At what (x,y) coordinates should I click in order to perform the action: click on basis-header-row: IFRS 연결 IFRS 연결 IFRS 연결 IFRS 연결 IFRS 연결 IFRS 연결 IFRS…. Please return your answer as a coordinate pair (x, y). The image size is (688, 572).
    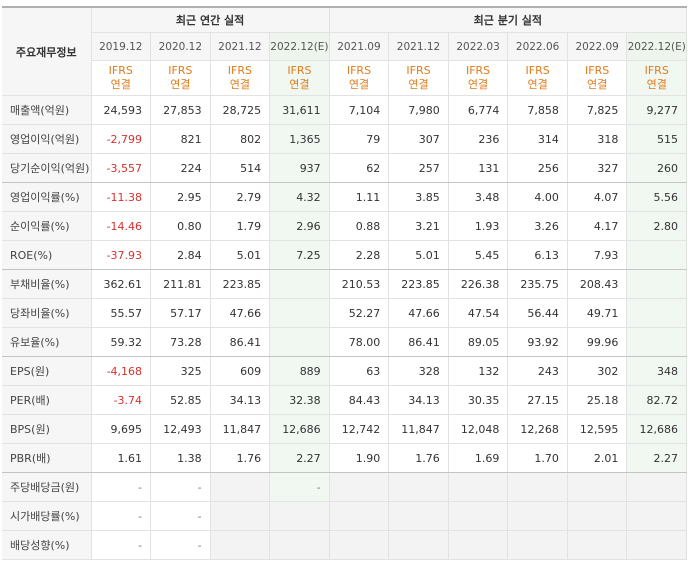
    Looking at the image, I should click on (344, 78).